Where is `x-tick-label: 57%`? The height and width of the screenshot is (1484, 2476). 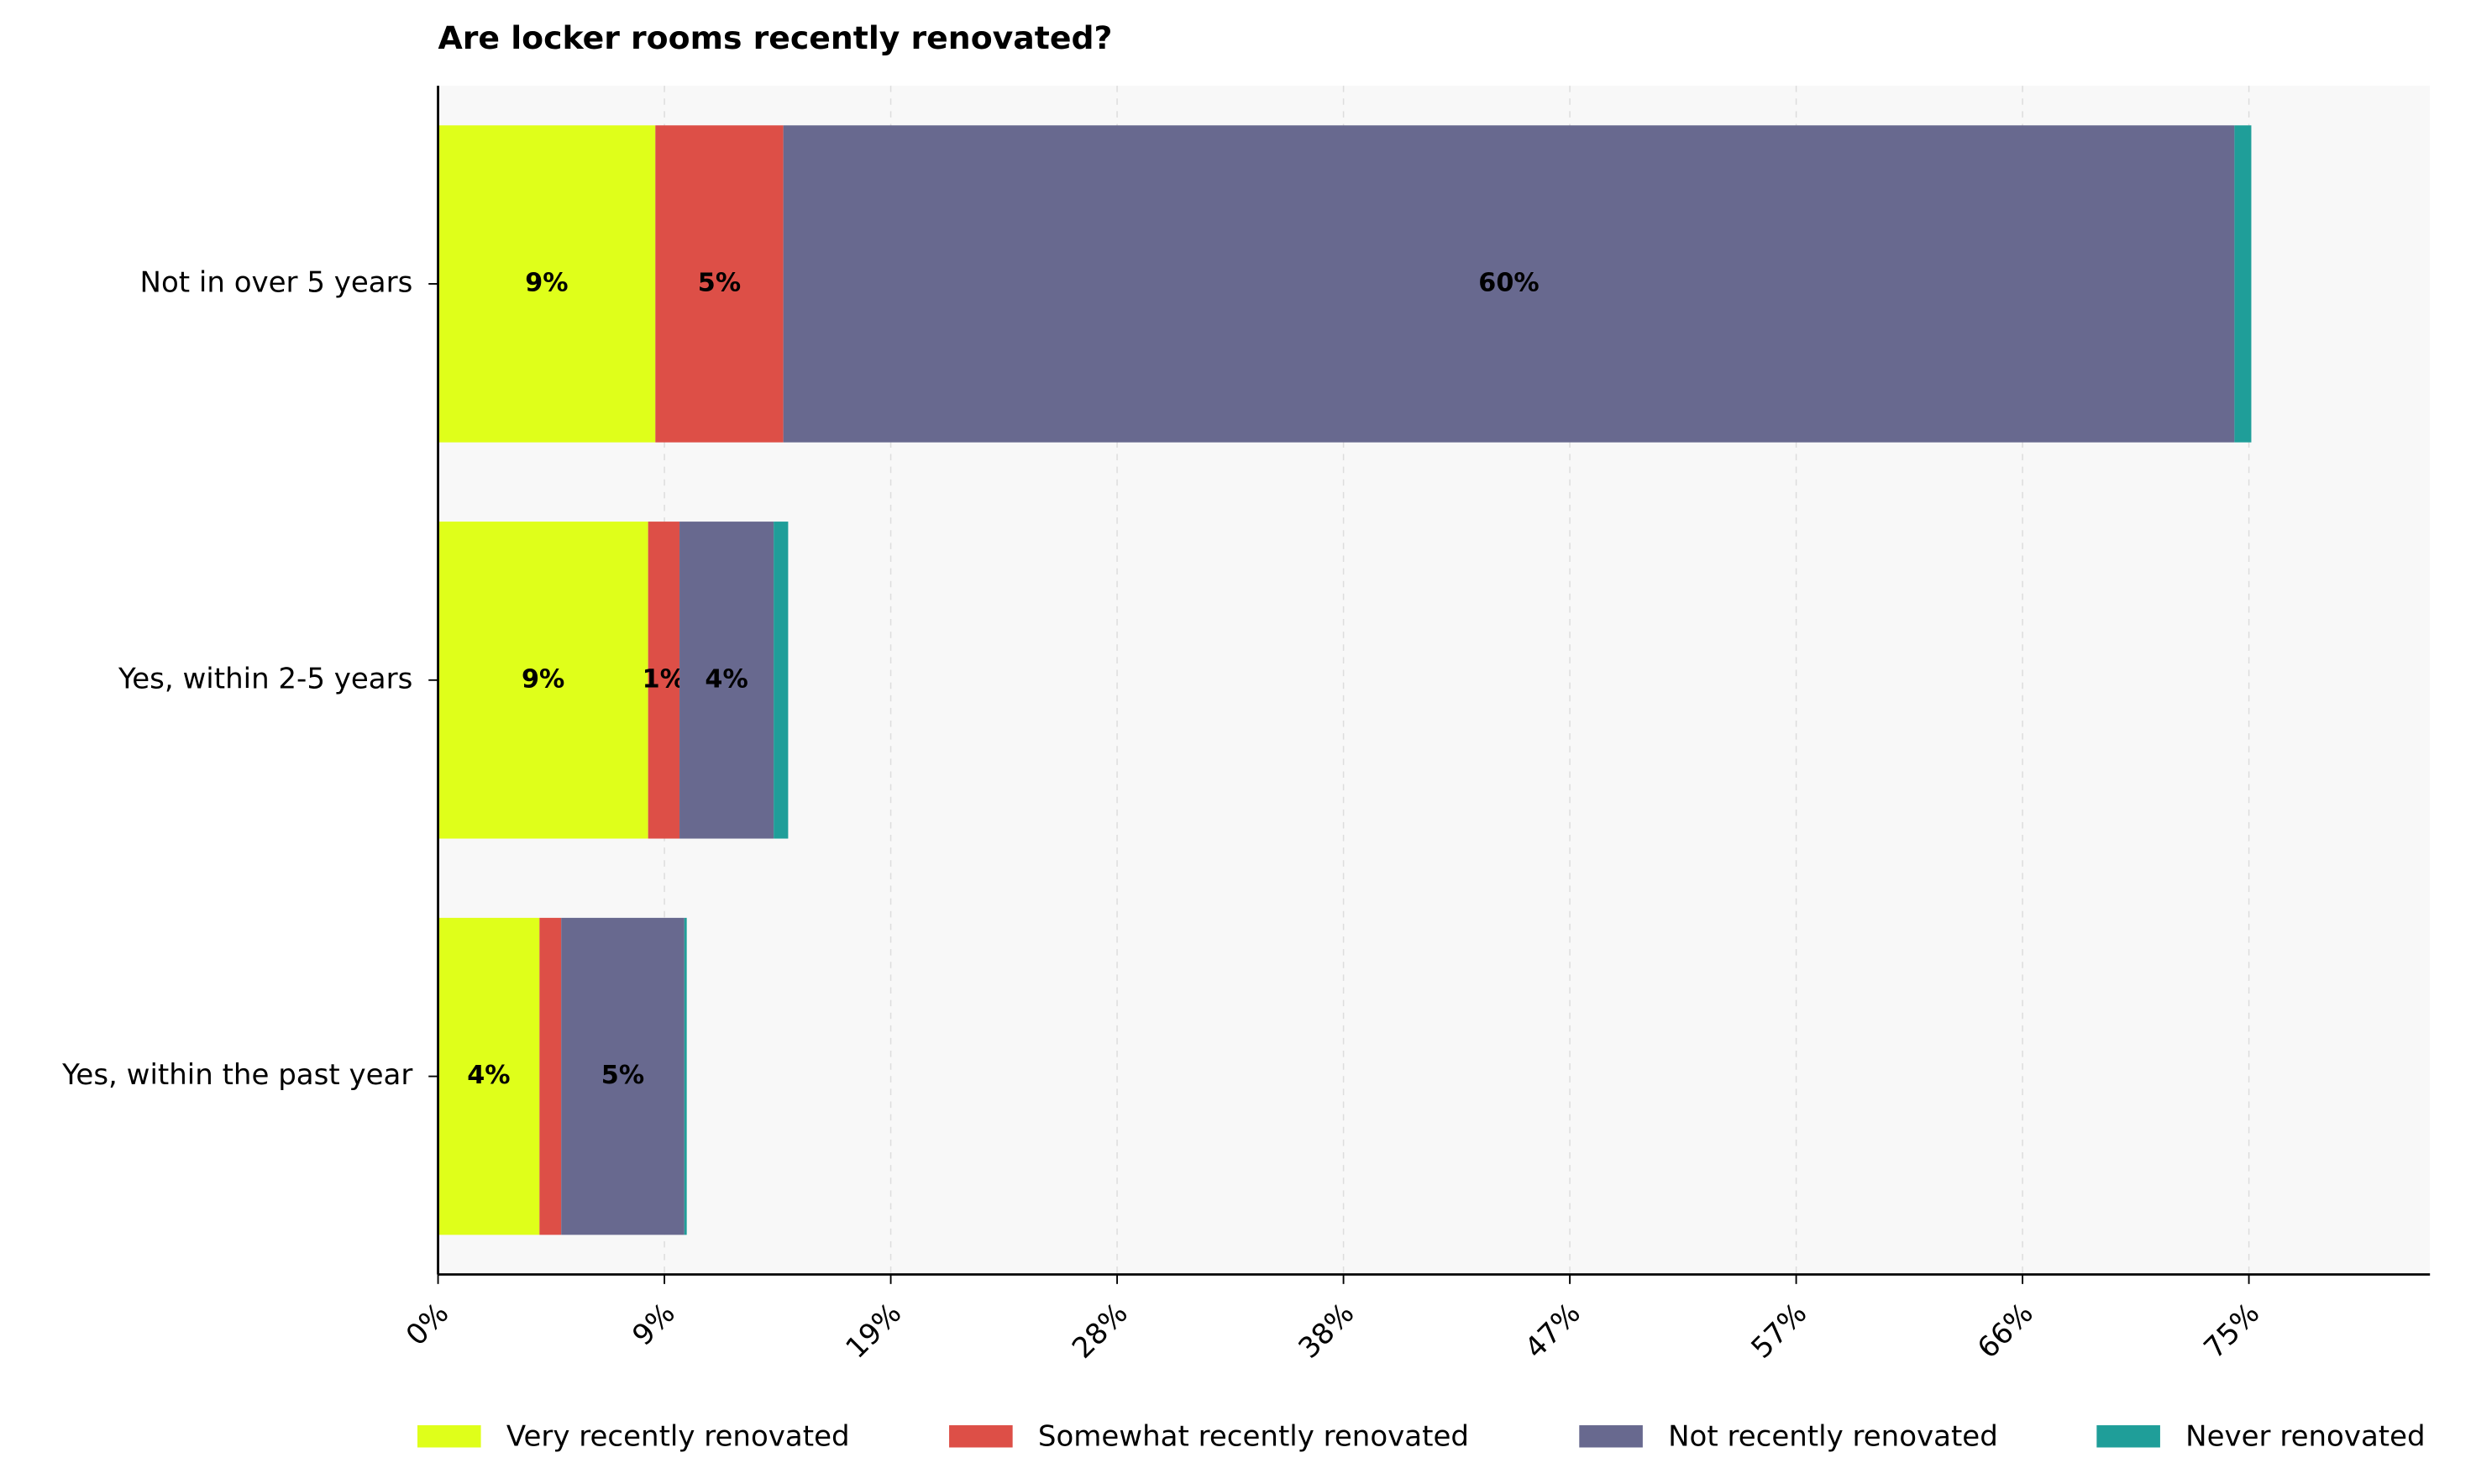 x-tick-label: 57% is located at coordinates (1779, 1332).